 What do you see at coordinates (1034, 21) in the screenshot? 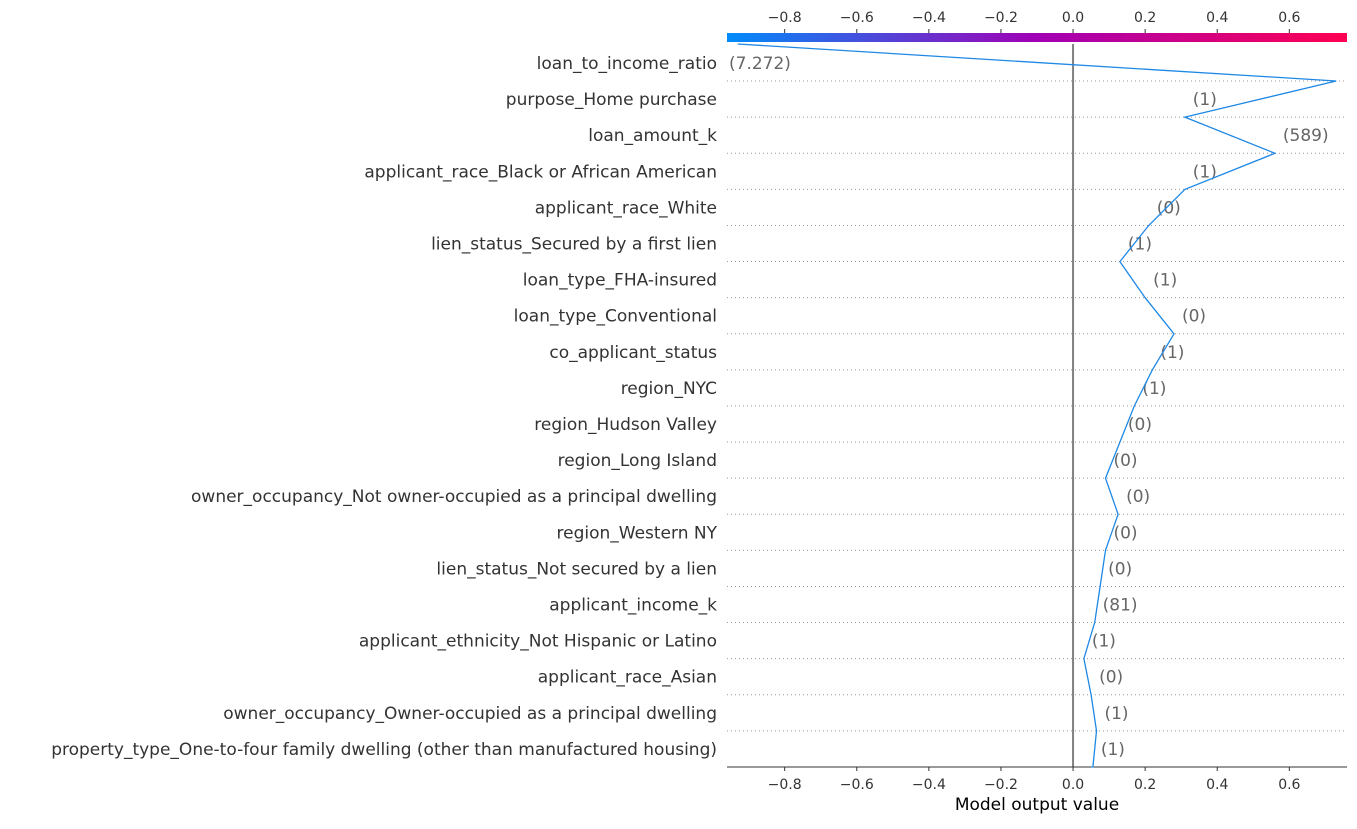
I see `top-axis: −0.8 −0.6 −0.4 −0.2 0.0 0.2 0.4 0.6` at bounding box center [1034, 21].